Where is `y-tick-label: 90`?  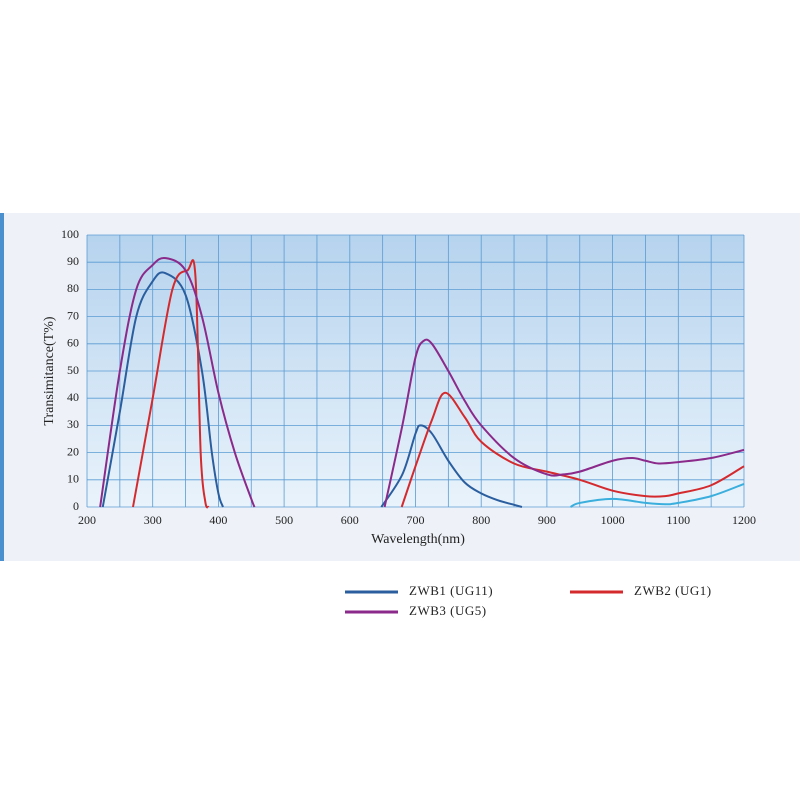
y-tick-label: 90 is located at coordinates (73, 261).